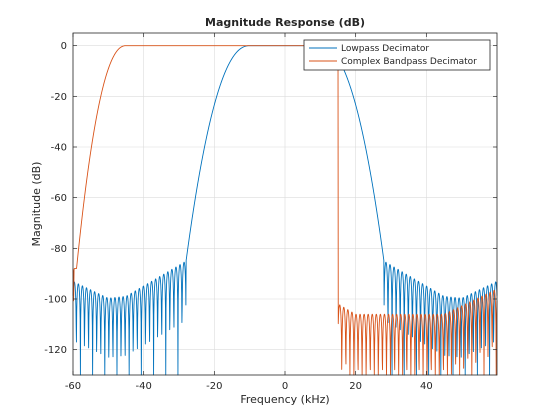 This screenshot has width=560, height=420. What do you see at coordinates (55, 300) in the screenshot?
I see `y-tick-label: -100` at bounding box center [55, 300].